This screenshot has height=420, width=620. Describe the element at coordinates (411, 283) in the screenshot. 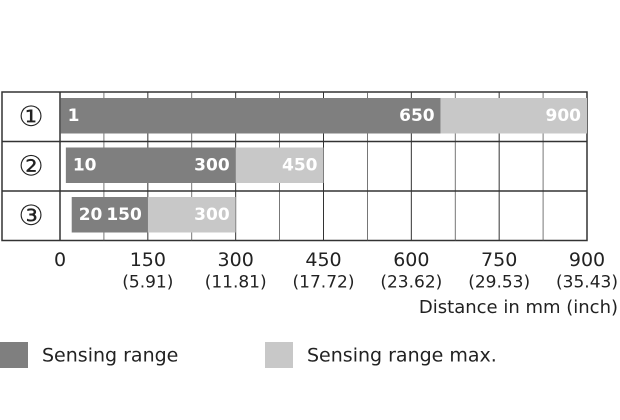

I see `x-tick-inch-label: (23.62)` at that location.